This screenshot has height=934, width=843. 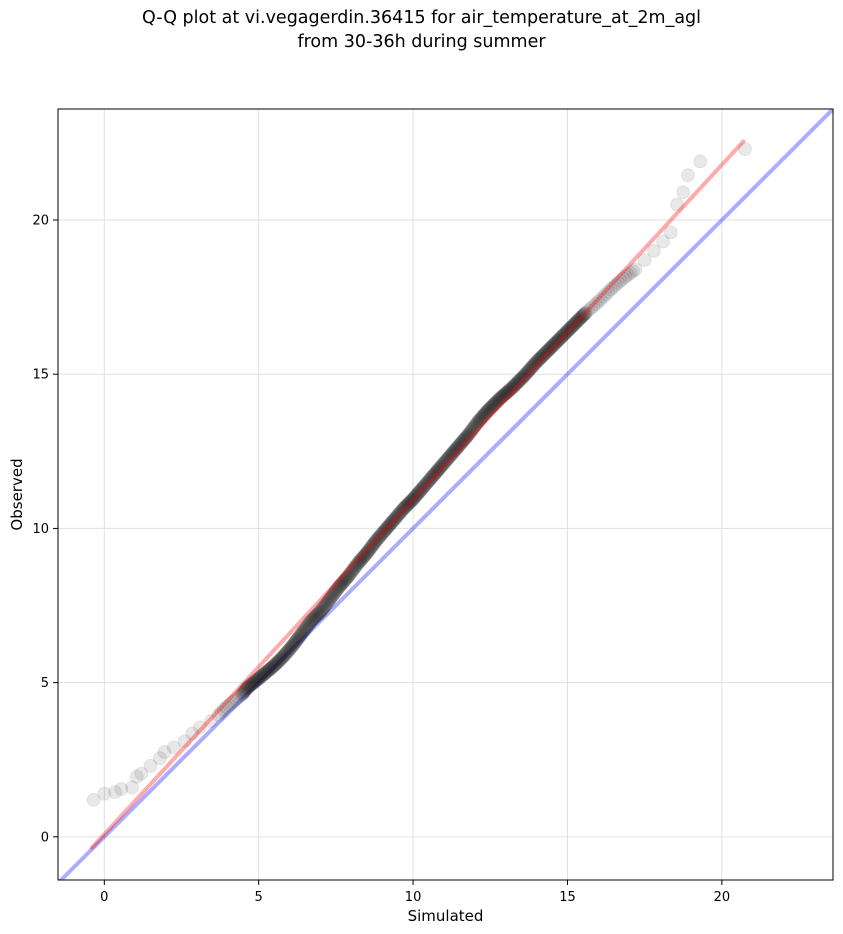 What do you see at coordinates (45, 529) in the screenshot?
I see `y-axis-ticks: 0 5 10 15 20` at bounding box center [45, 529].